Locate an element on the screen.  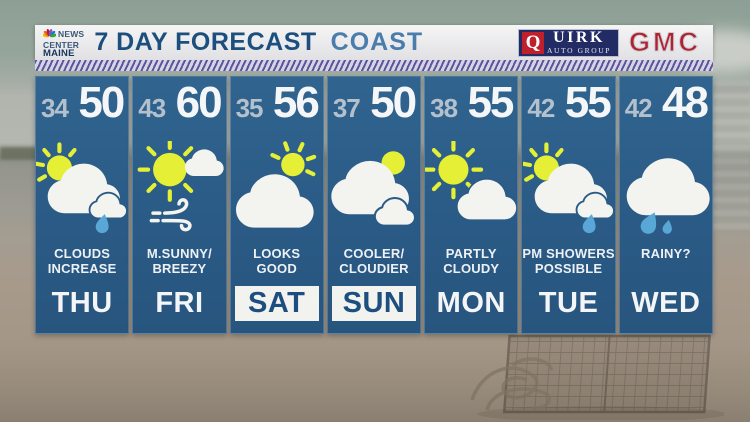
treeline-horizon is located at coordinates (18, 153).